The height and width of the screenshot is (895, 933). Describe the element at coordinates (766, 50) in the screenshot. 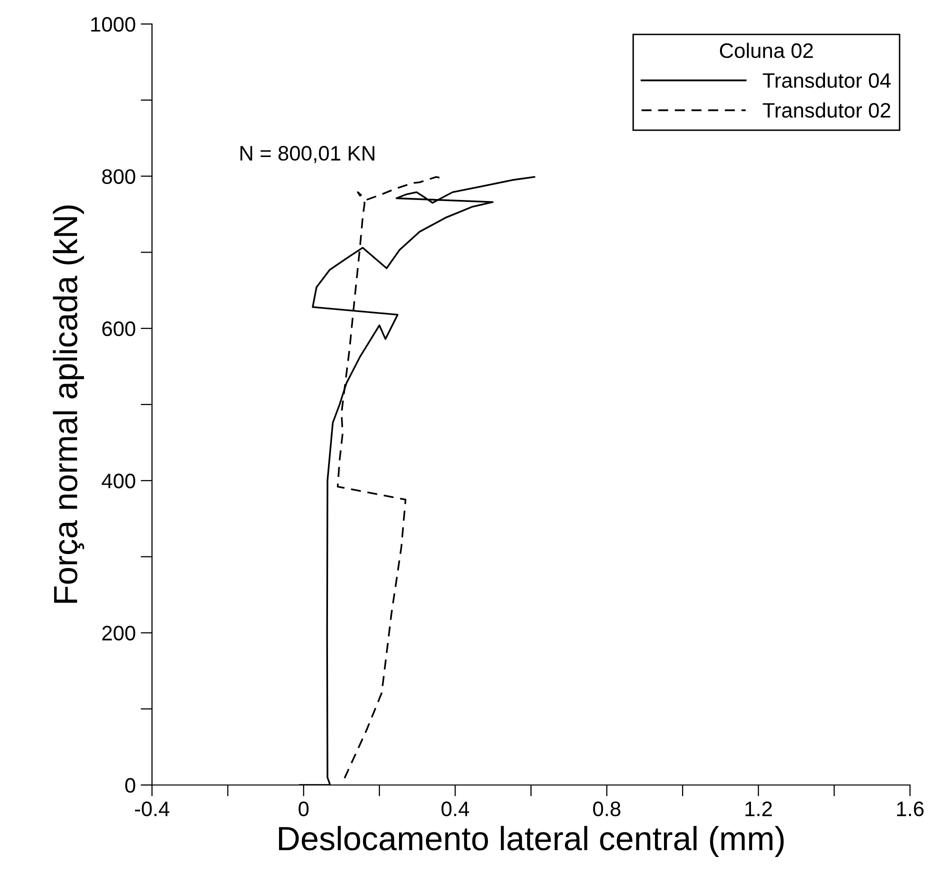

I see `legend-title: Coluna 02` at that location.